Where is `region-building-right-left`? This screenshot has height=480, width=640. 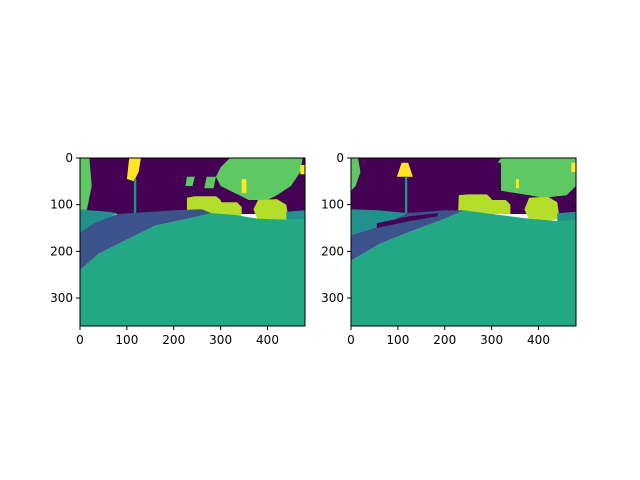 region-building-right-left is located at coordinates (300, 200).